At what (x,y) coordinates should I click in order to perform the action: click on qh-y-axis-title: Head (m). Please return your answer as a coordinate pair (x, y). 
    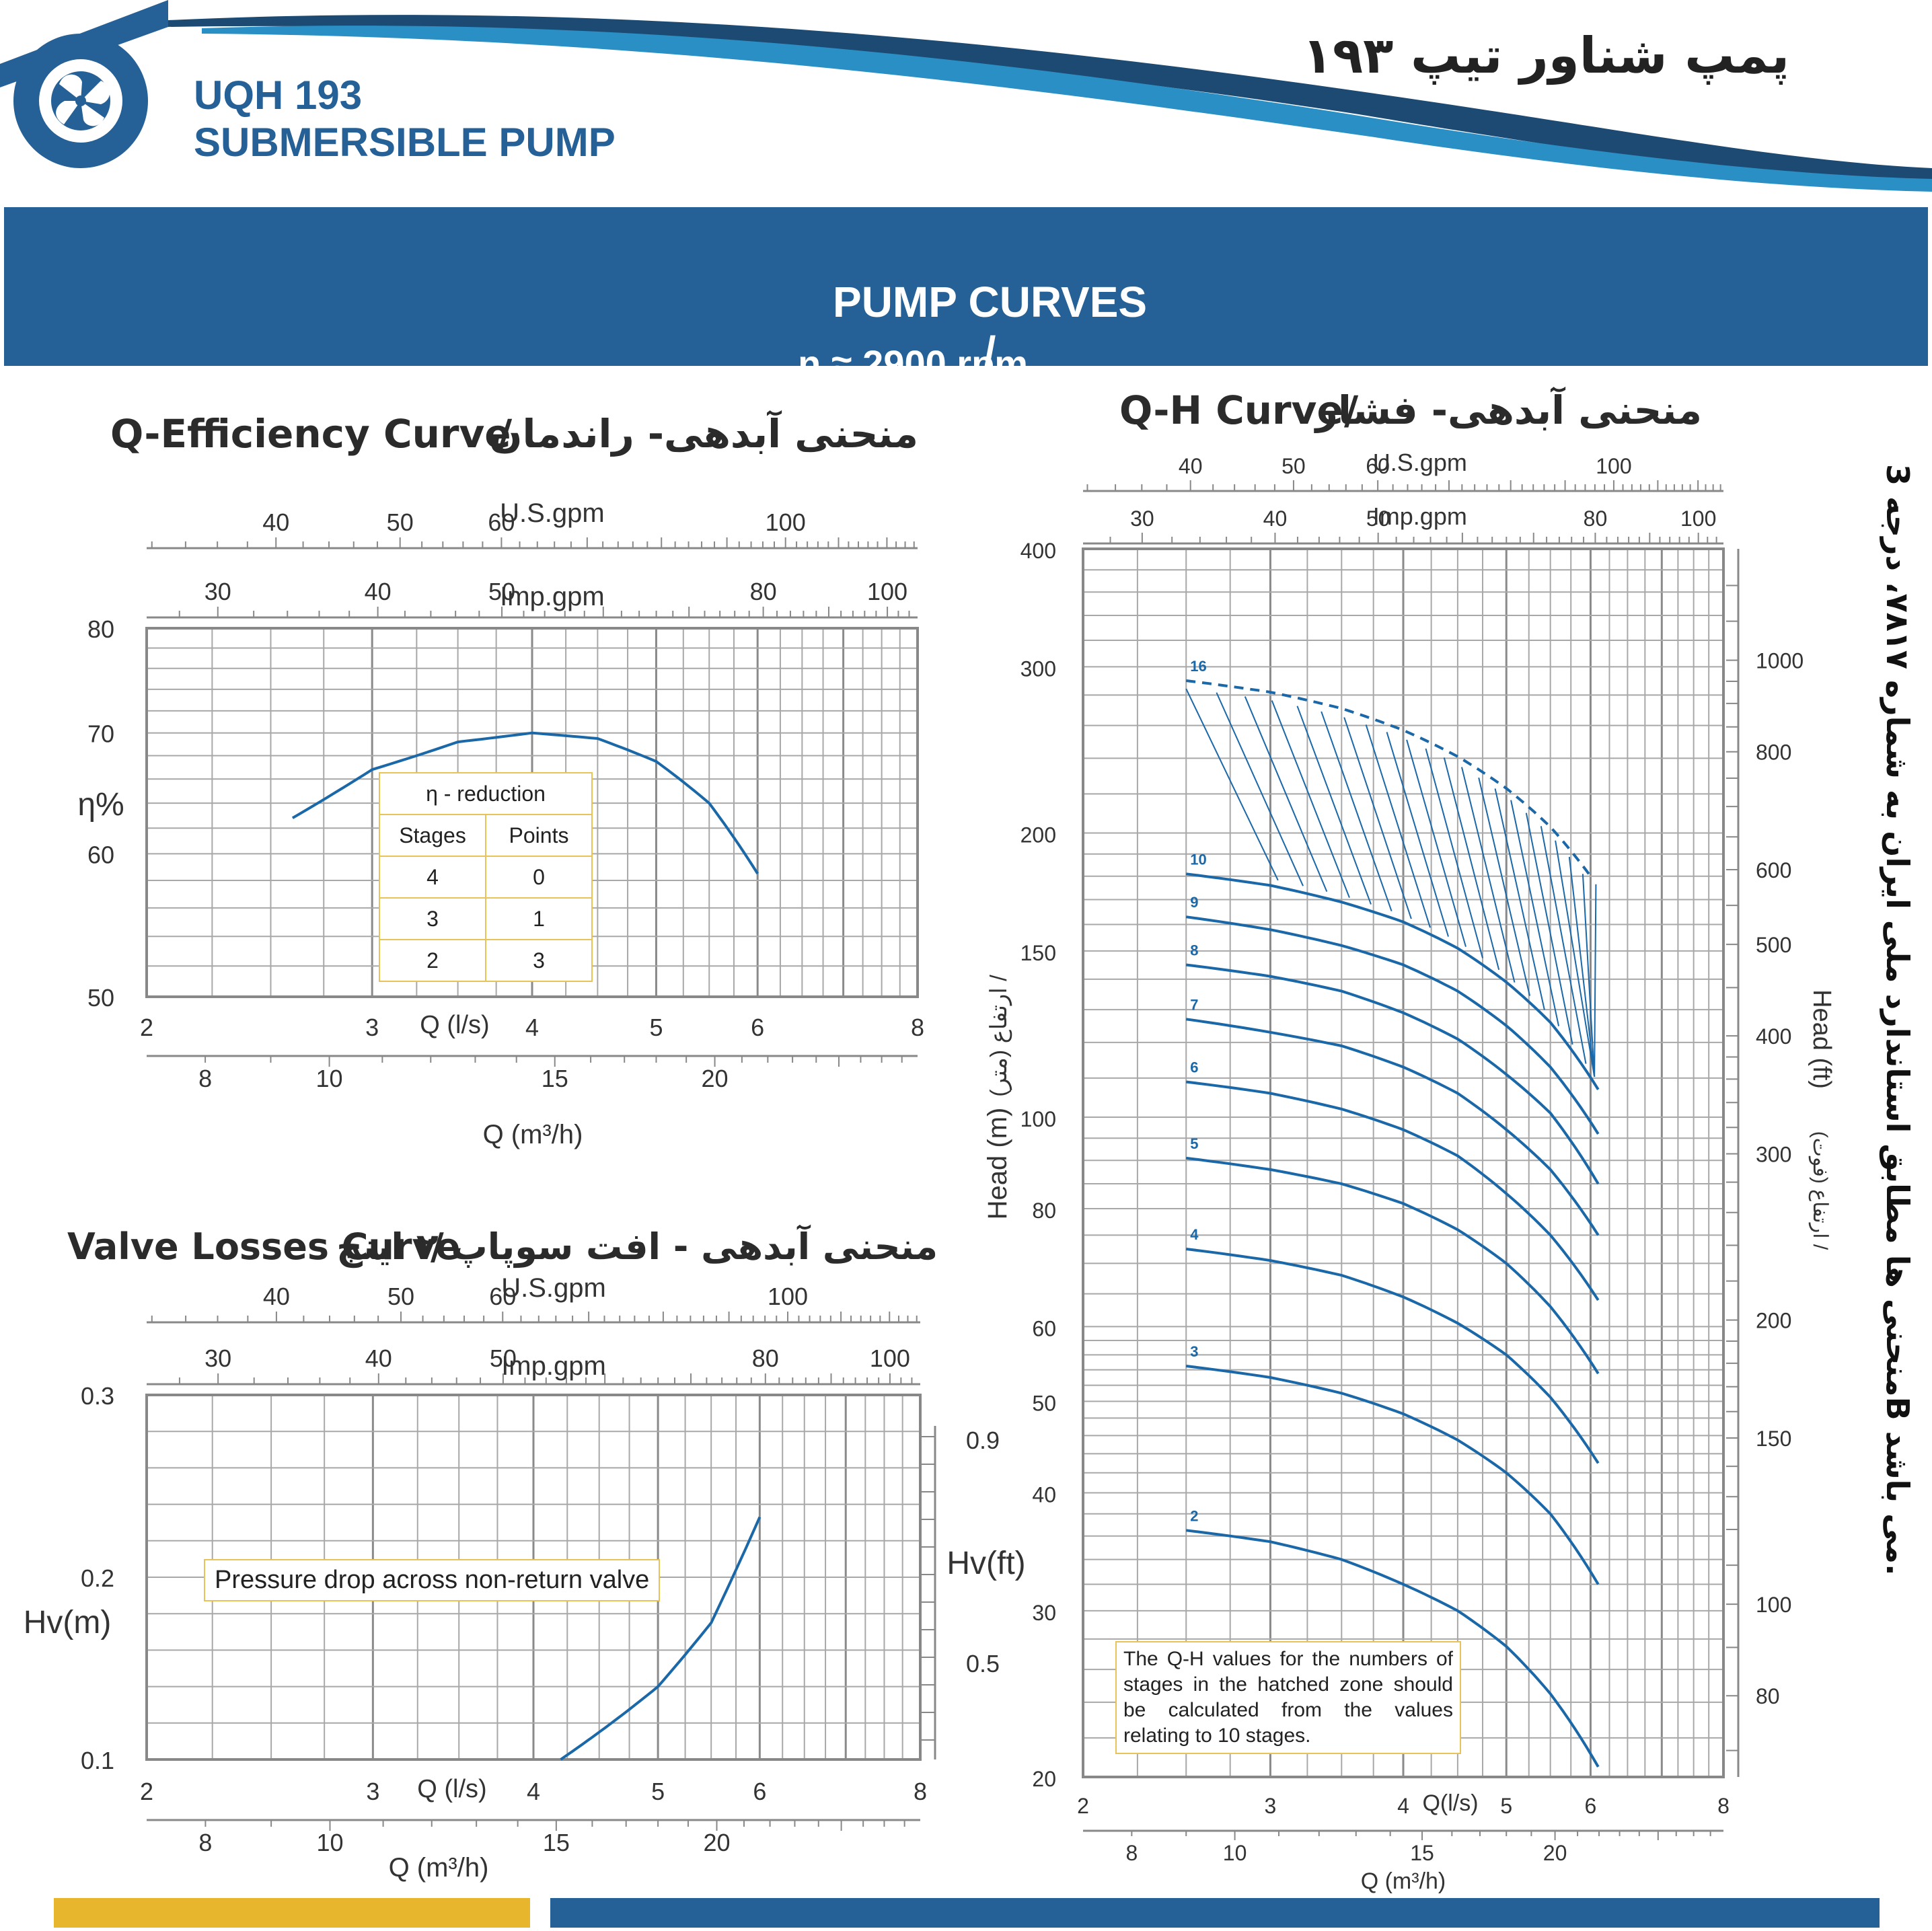
    Looking at the image, I should click on (997, 1164).